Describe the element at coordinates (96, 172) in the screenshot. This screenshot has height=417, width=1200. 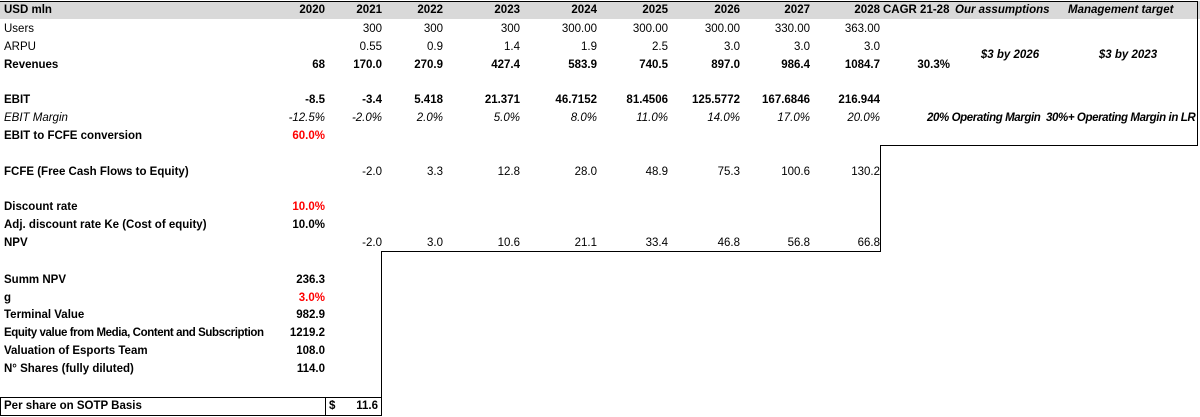
I see `fcfe-label: FCFE (Free Cash Flows to Equity)` at that location.